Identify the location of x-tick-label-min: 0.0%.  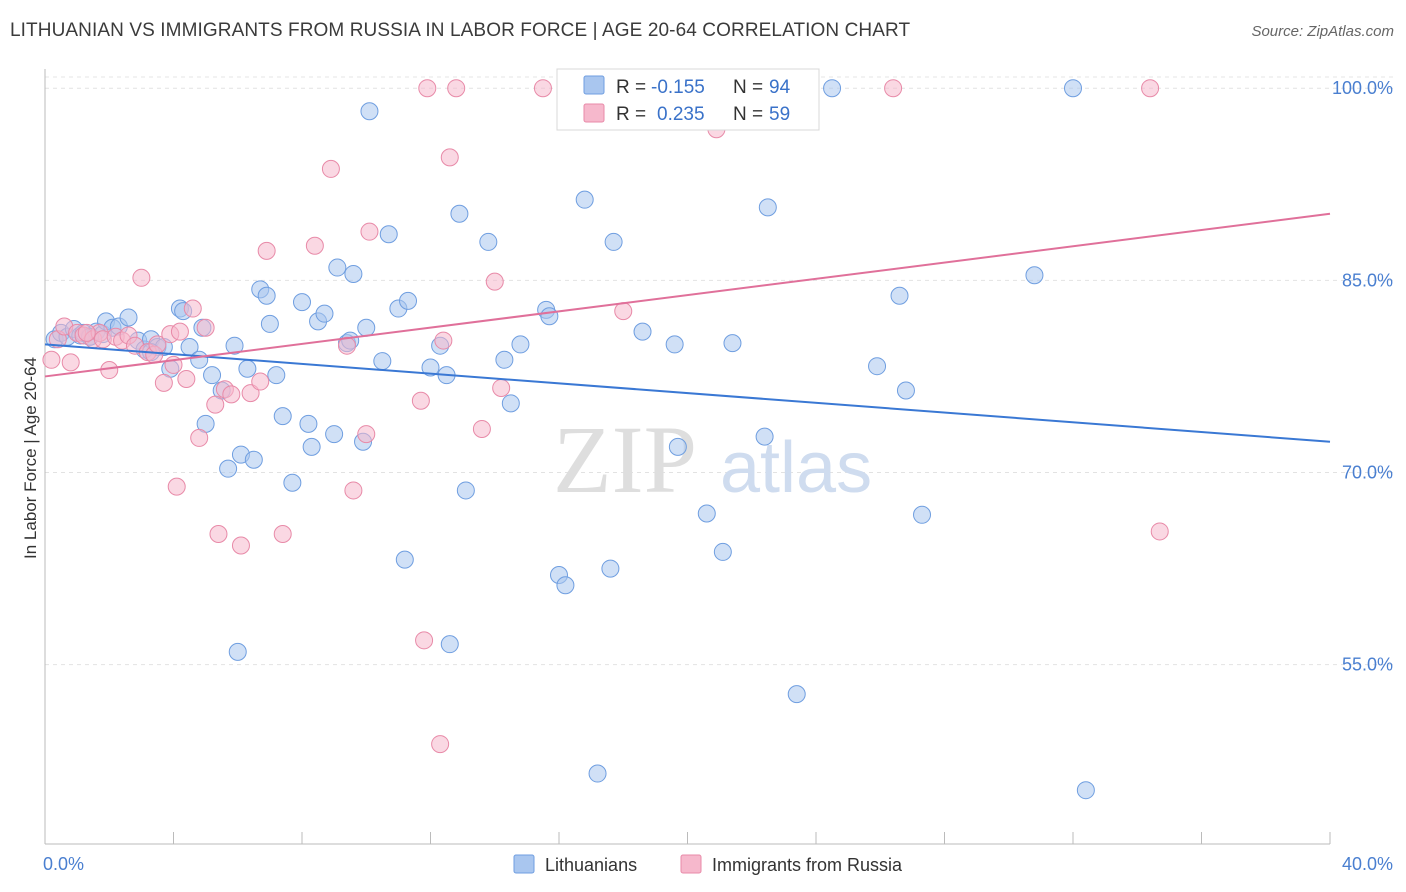
(63, 864).